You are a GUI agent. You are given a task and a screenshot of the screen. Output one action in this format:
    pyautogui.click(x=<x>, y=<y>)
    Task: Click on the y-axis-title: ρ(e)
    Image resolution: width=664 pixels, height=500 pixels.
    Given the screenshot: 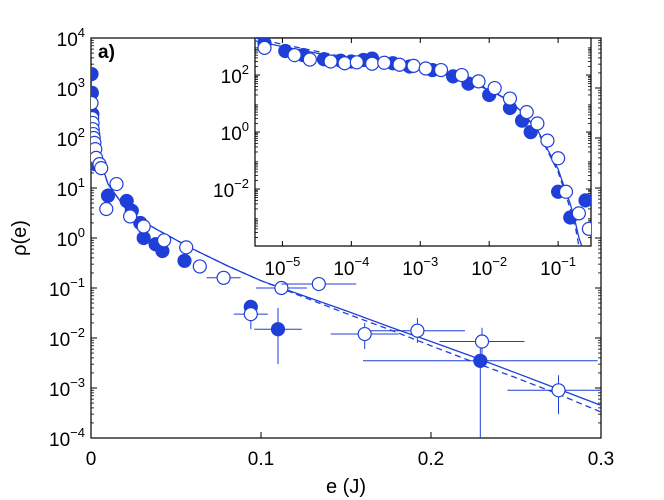 What is the action you would take?
    pyautogui.click(x=20, y=238)
    